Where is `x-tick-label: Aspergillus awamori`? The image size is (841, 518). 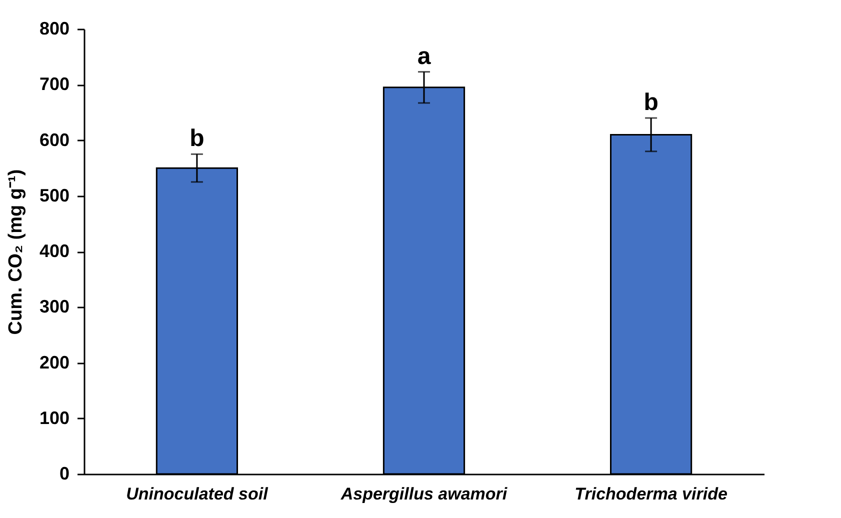 x-tick-label: Aspergillus awamori is located at coordinates (424, 494).